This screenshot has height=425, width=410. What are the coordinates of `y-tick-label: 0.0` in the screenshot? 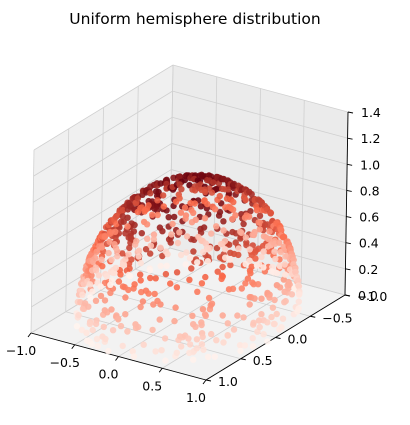 It's located at (298, 339).